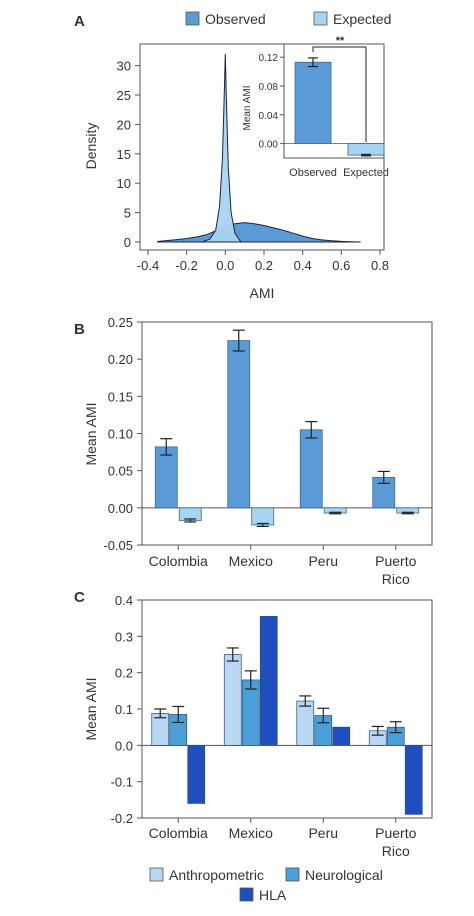 This screenshot has width=474, height=916. What do you see at coordinates (235, 19) in the screenshot?
I see `panel-a-legend-observed-label: Observed` at bounding box center [235, 19].